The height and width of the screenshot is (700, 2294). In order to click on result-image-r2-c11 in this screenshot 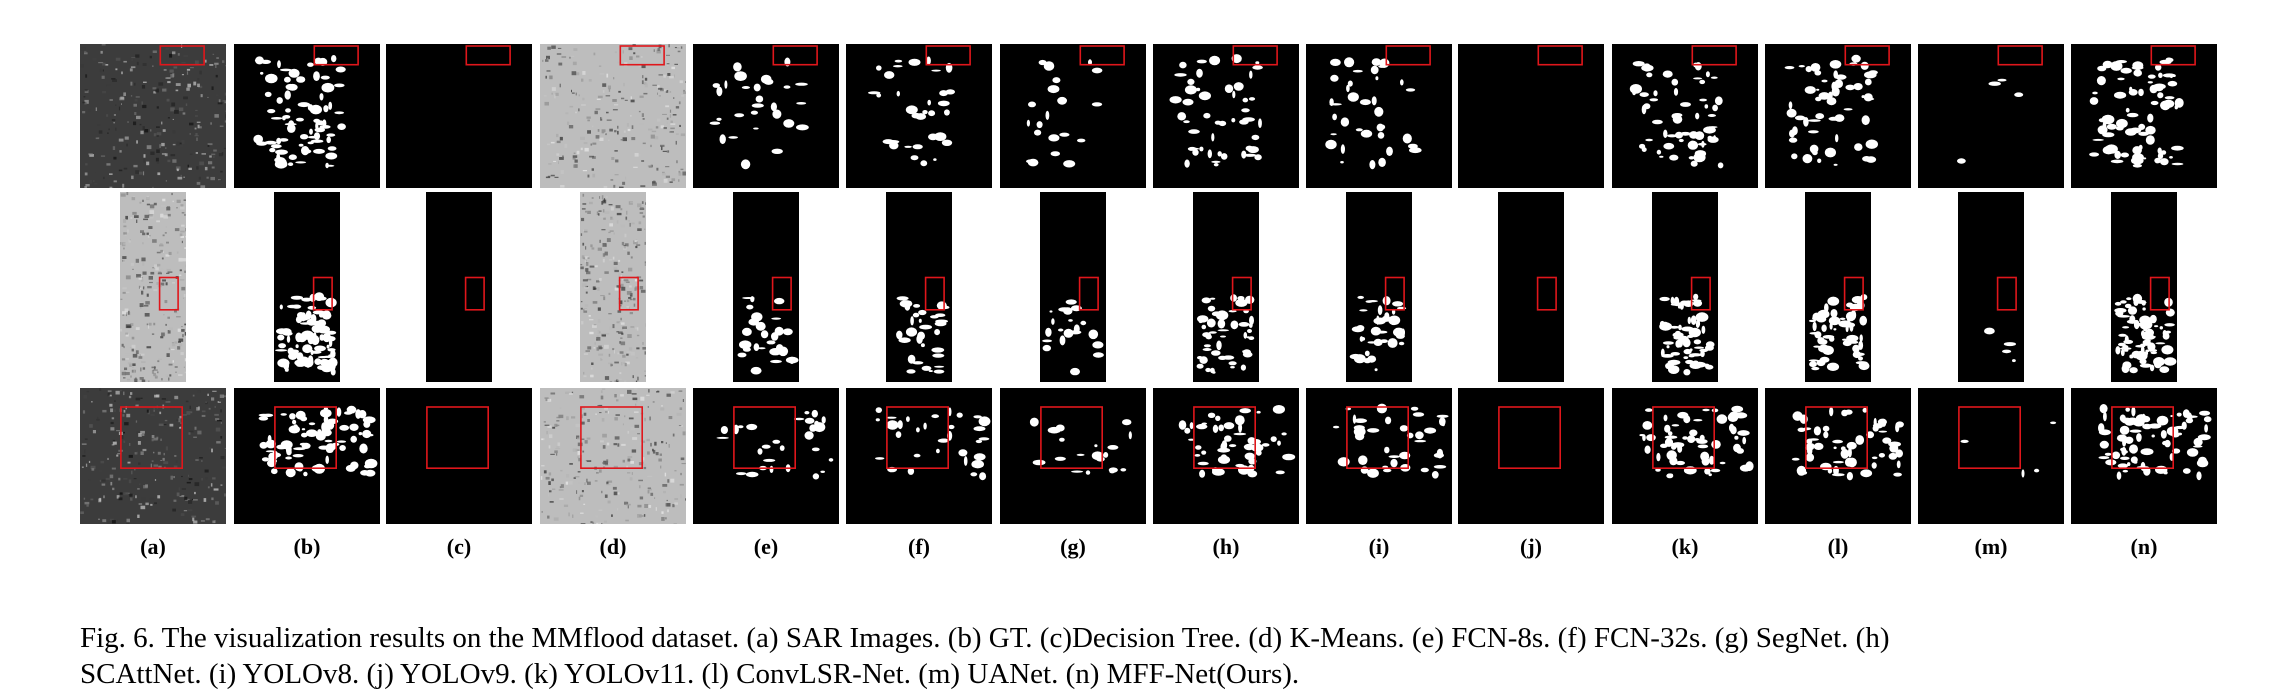, I will do `click(1685, 287)`.